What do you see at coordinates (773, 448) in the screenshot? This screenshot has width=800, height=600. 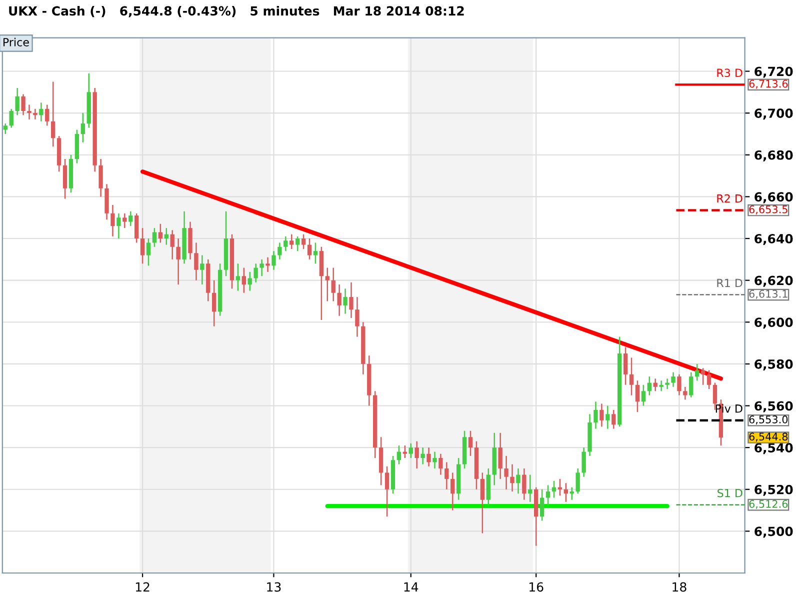 I see `y-tick-label: 6,540` at bounding box center [773, 448].